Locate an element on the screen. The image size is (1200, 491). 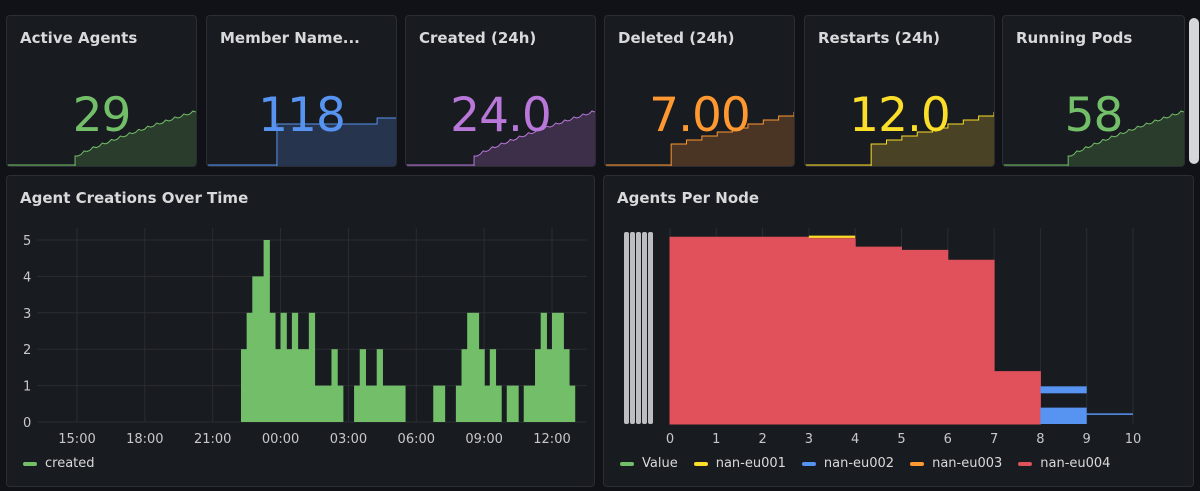
legend-label: created is located at coordinates (70, 463).